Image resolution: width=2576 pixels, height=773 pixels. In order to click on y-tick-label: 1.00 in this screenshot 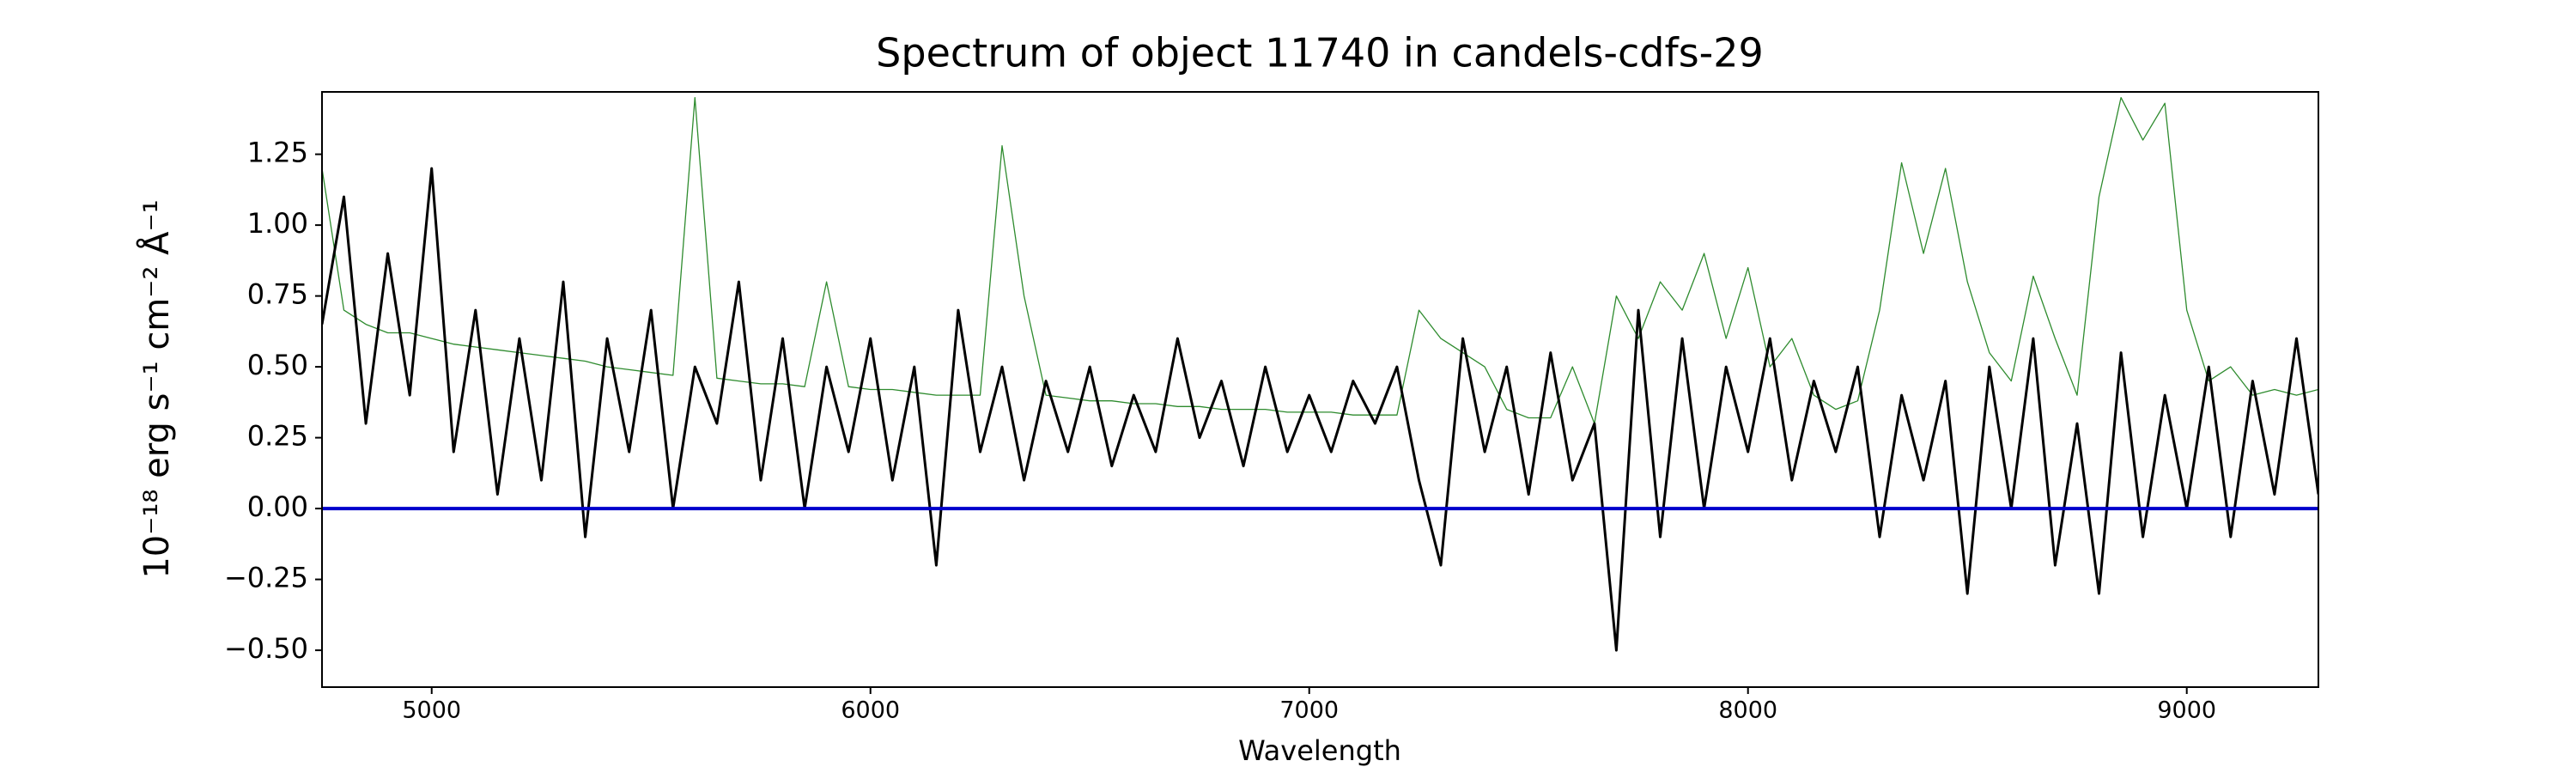, I will do `click(278, 223)`.